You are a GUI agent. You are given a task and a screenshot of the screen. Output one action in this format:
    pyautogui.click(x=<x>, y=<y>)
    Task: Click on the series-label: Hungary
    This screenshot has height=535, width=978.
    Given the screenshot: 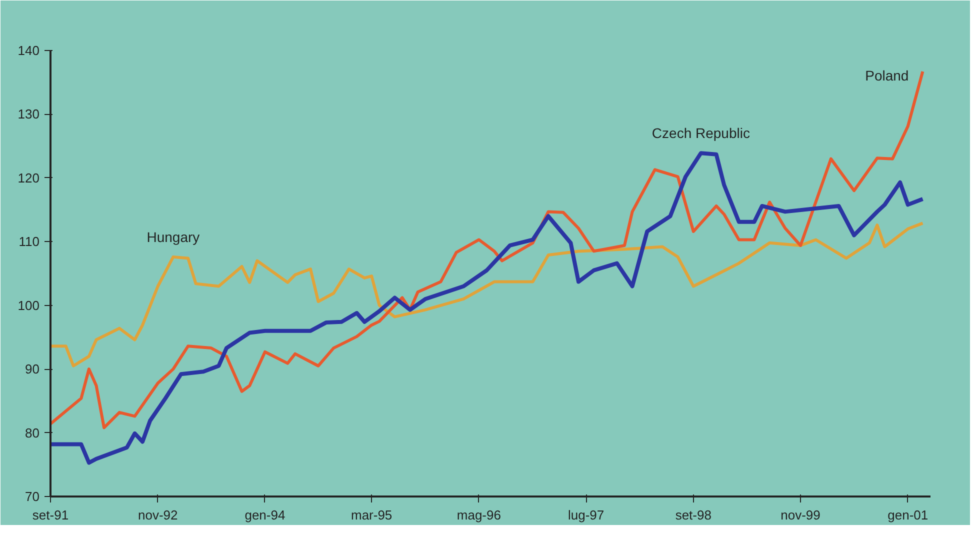 What is the action you would take?
    pyautogui.click(x=173, y=236)
    